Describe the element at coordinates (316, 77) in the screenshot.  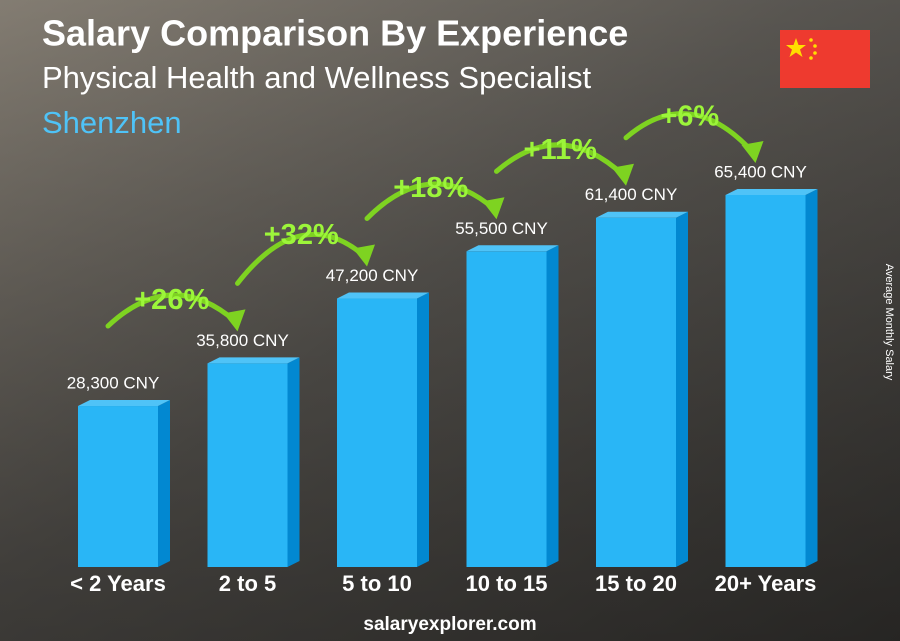
I see `chart-subtitle: Physical Health and Wellness Specialist` at that location.